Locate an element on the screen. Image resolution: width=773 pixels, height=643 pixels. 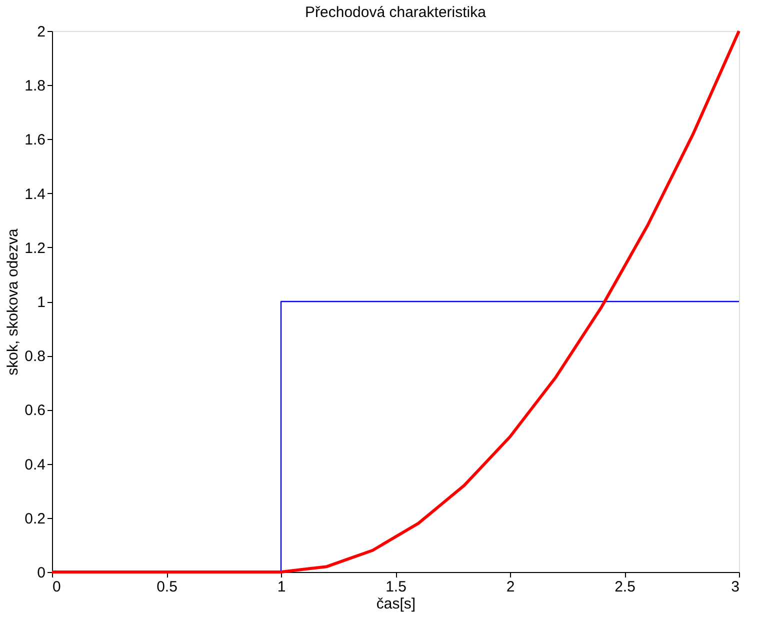
y-tick-label: 1.8 is located at coordinates (35, 86).